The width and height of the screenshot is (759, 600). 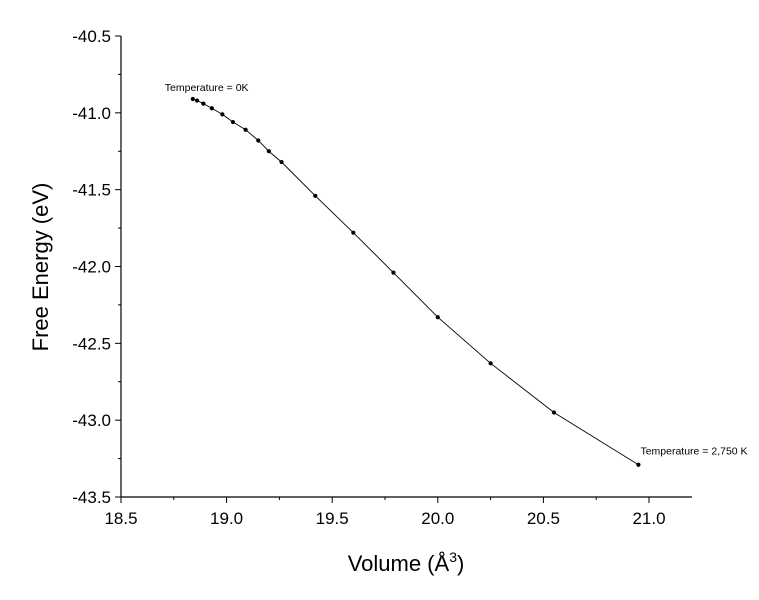 What do you see at coordinates (332, 518) in the screenshot?
I see `x-tick-label: 19.5` at bounding box center [332, 518].